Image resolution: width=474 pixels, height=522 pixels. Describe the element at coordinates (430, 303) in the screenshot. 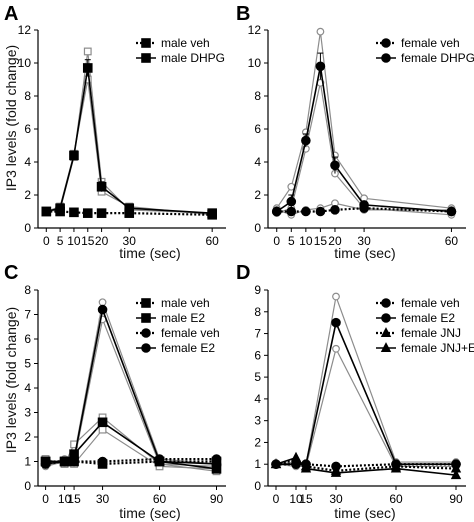

I see `legend-label: female veh` at that location.